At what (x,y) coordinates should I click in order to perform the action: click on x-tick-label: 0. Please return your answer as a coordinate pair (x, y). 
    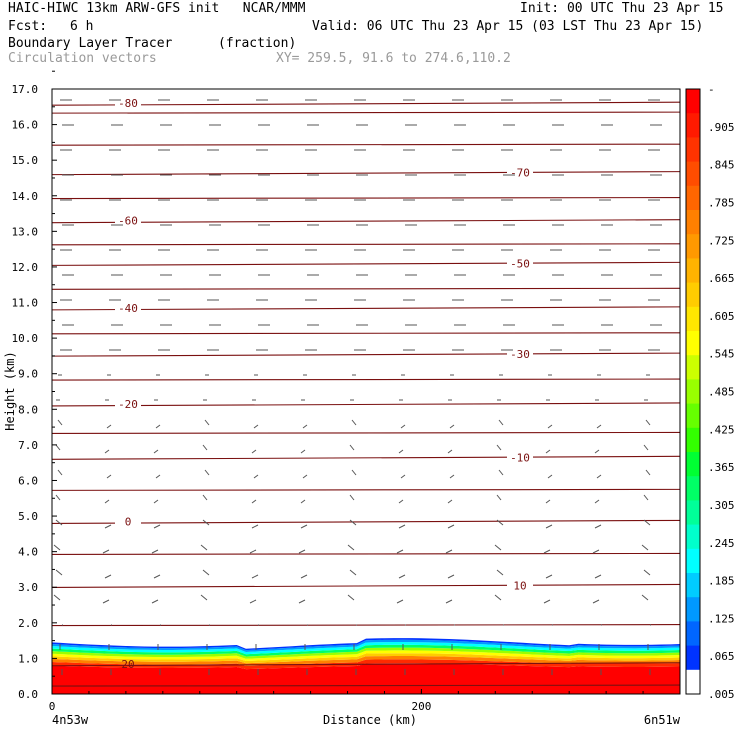
    Looking at the image, I should click on (52, 706).